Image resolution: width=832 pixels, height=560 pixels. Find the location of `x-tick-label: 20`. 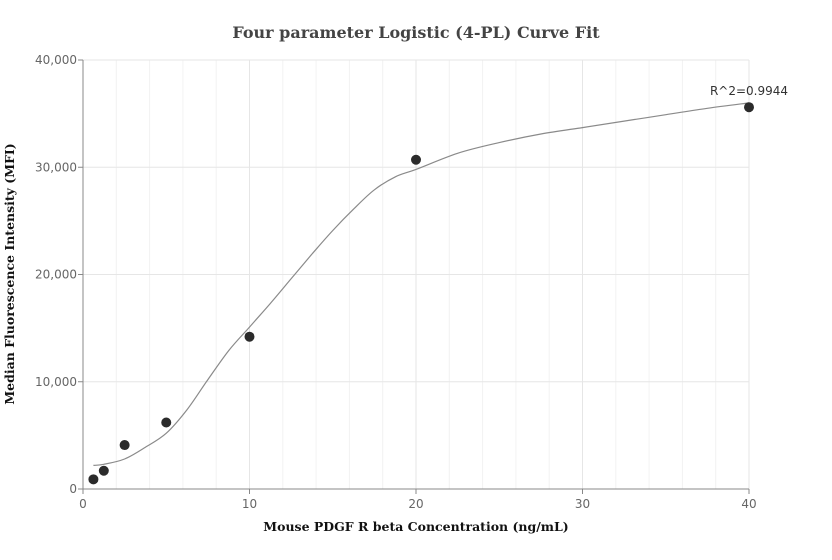

x-tick-label: 20 is located at coordinates (415, 504).